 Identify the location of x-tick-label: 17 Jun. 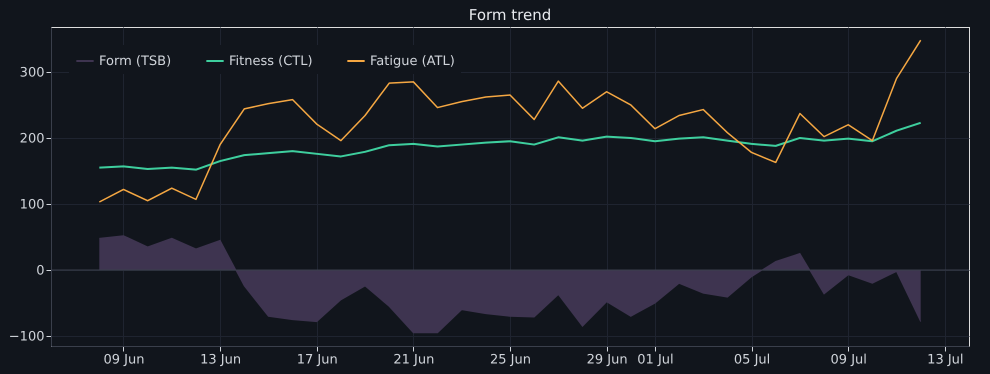
(317, 360).